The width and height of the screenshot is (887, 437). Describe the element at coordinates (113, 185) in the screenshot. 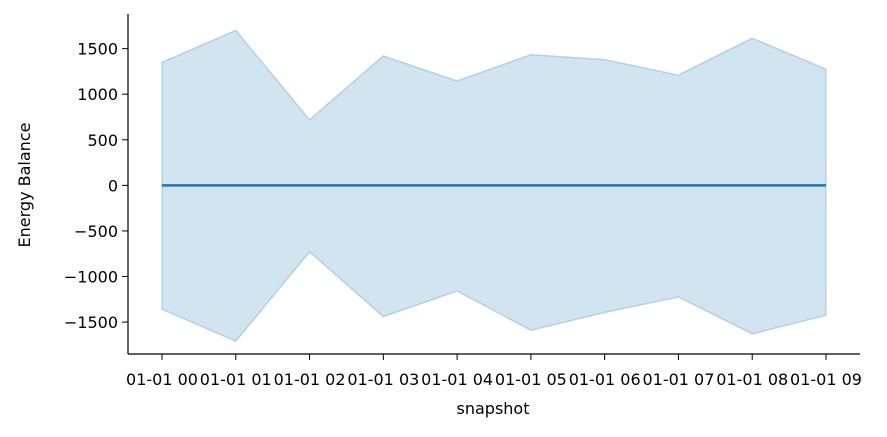

I see `y-tick-label: 0` at that location.